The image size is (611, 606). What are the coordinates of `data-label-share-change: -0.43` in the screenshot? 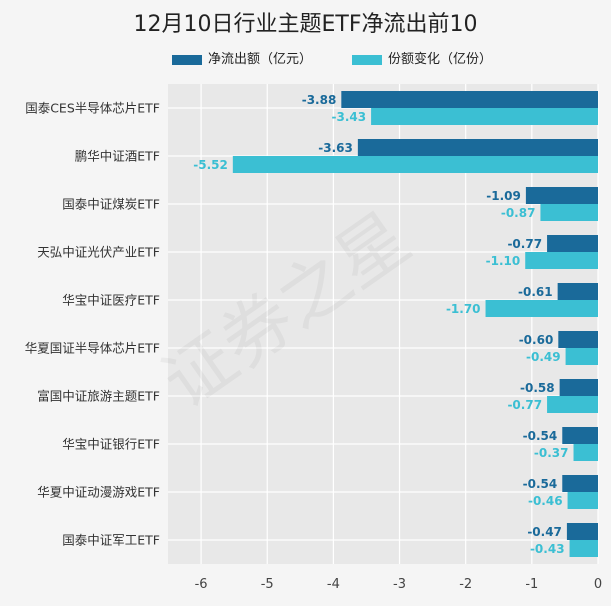 It's located at (547, 549).